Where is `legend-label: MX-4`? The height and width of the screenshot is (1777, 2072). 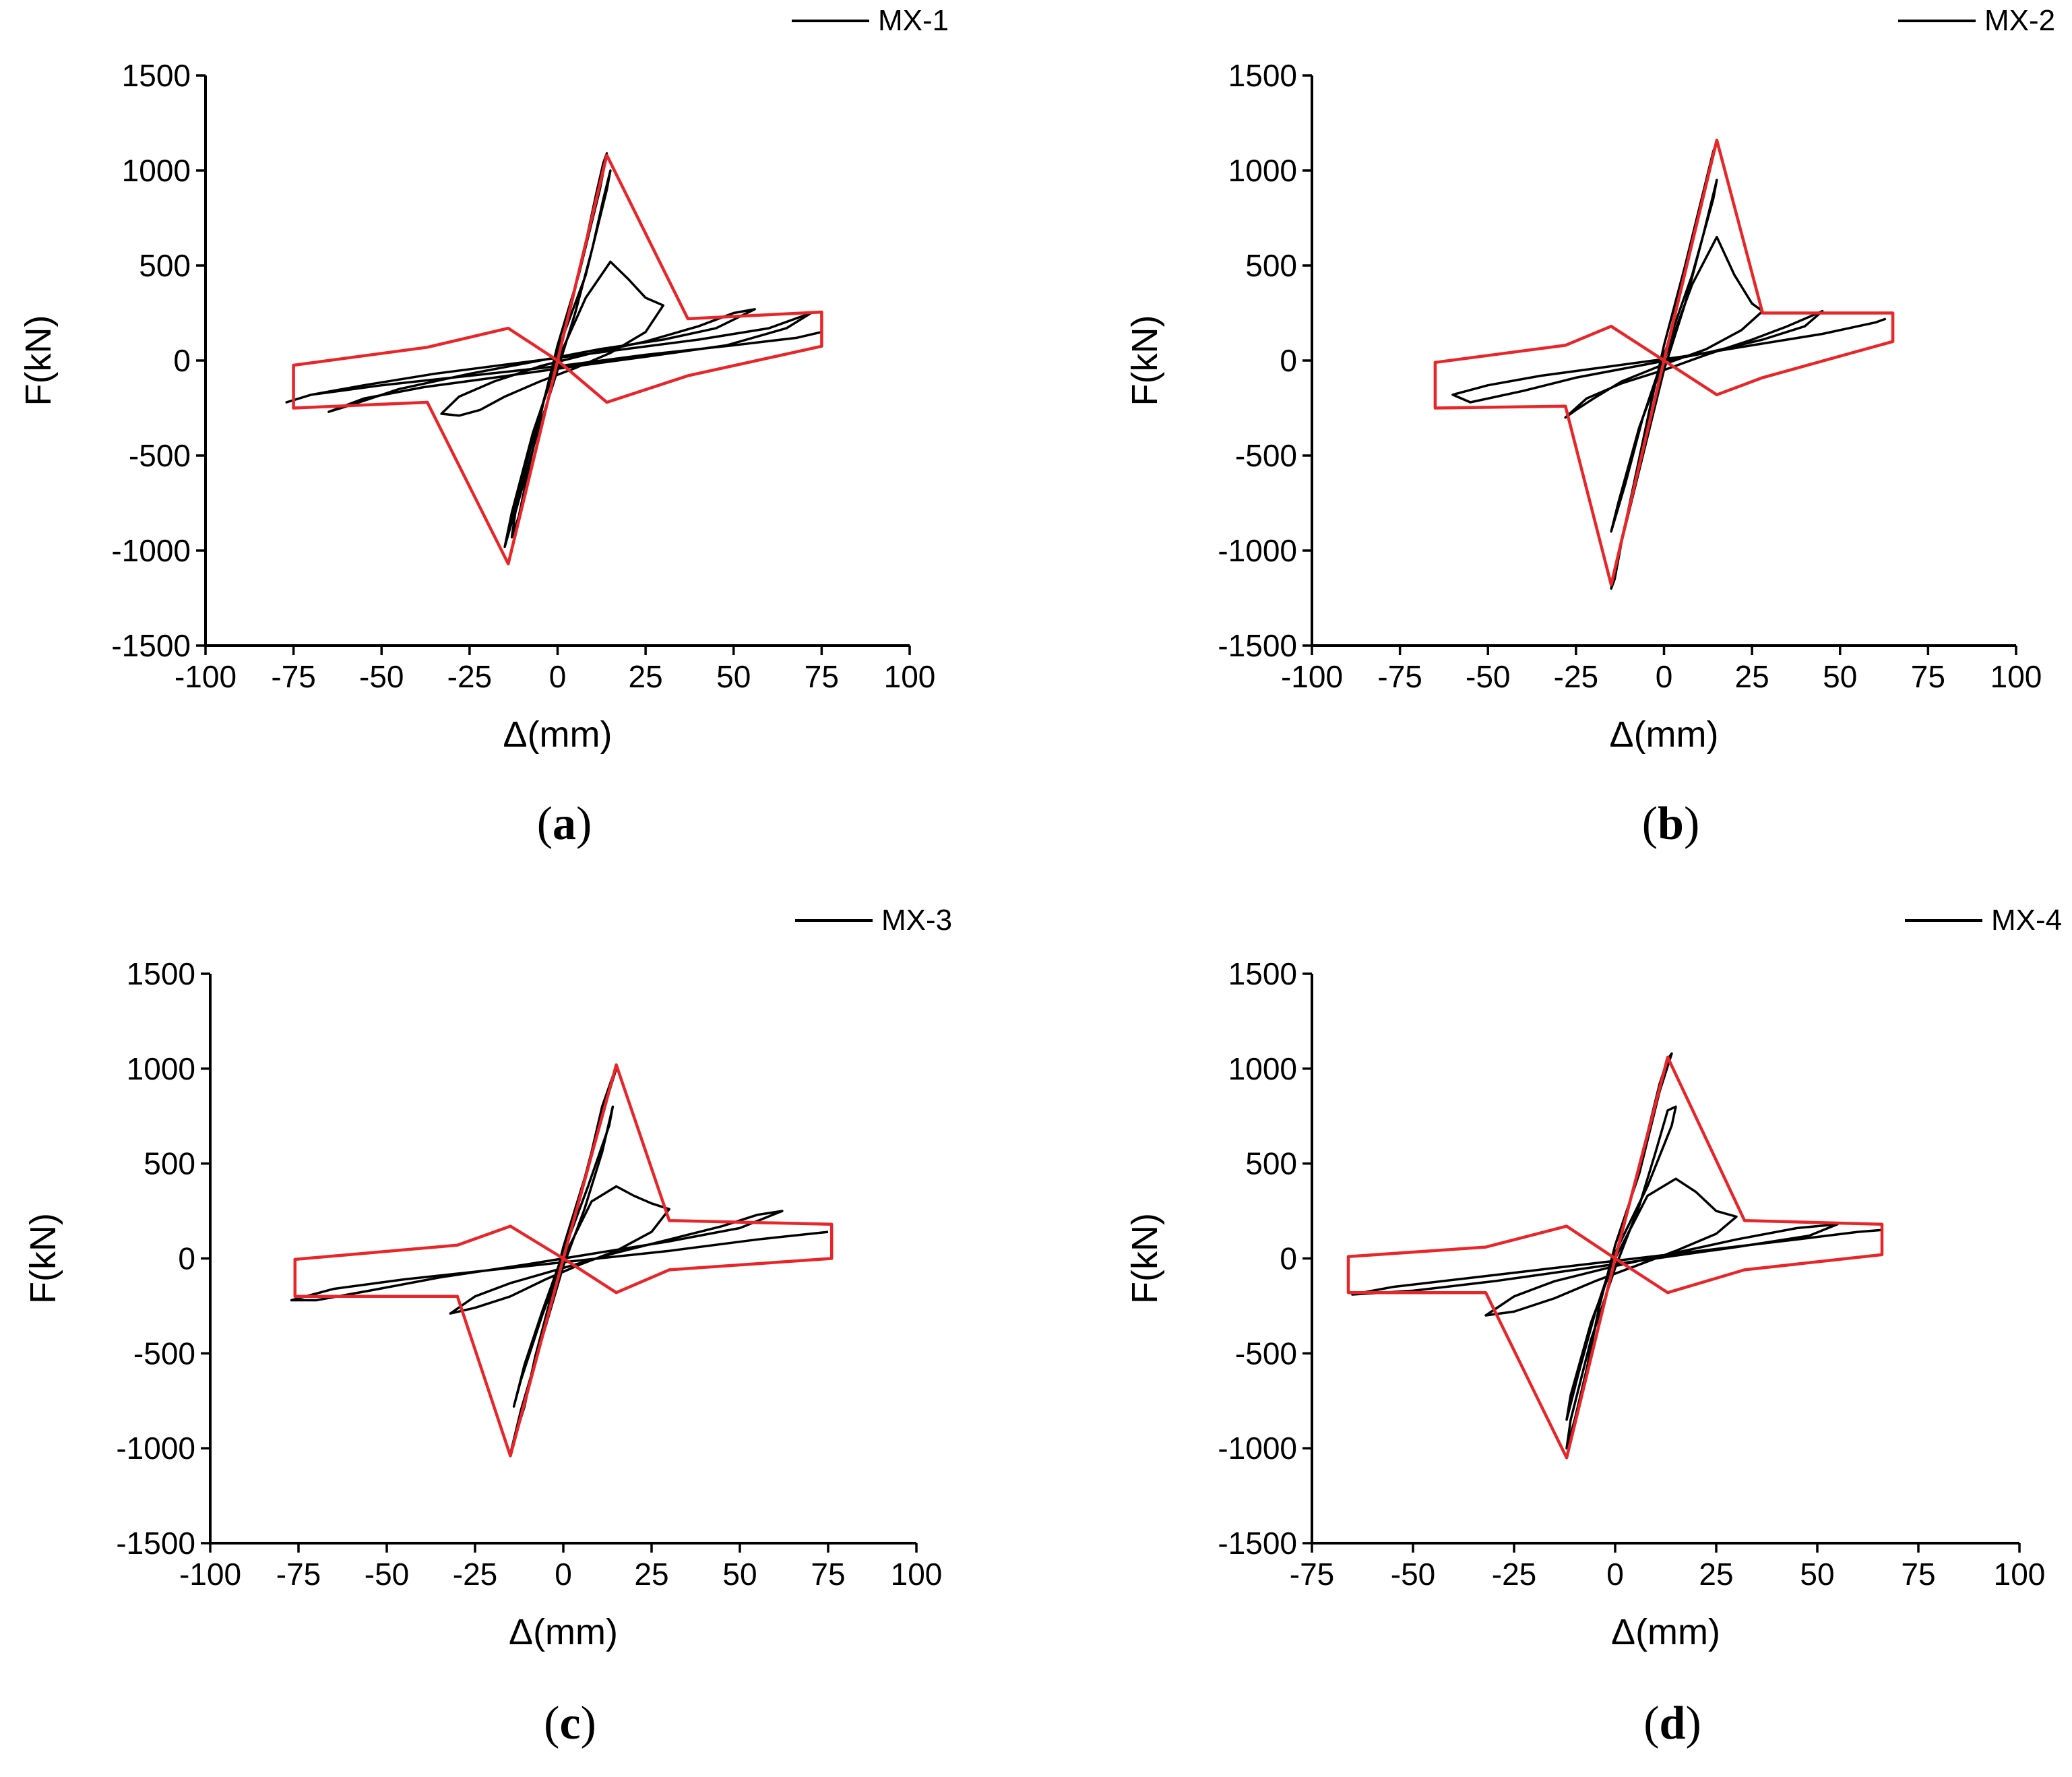
legend-label: MX-4 is located at coordinates (2026, 920).